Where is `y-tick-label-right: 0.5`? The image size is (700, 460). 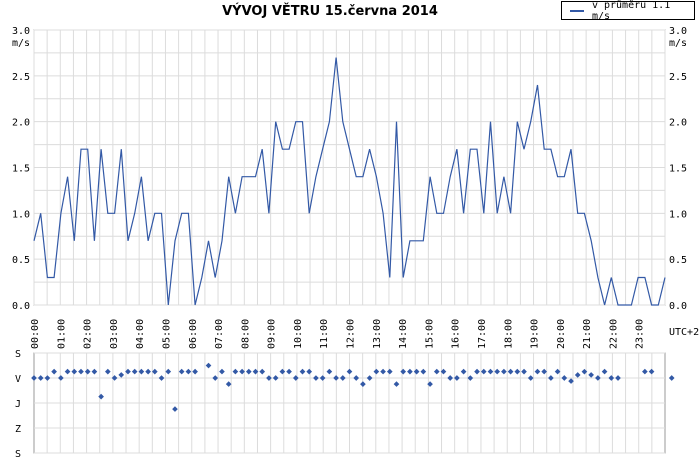 y-tick-label-right: 0.5 is located at coordinates (678, 260).